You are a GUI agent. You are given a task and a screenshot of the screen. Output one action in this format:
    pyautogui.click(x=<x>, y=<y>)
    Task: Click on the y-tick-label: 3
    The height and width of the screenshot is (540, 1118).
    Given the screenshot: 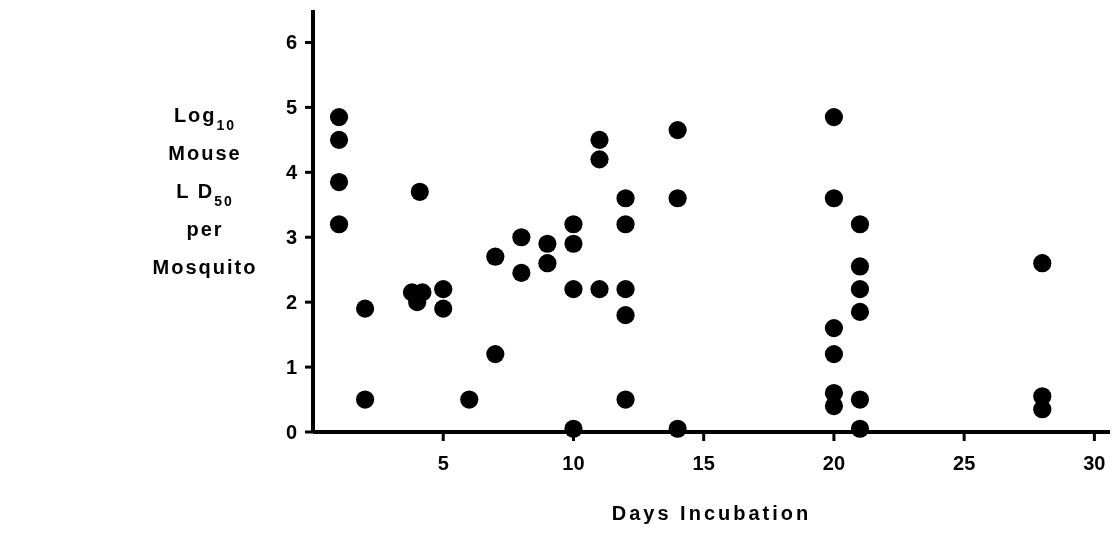 What is the action you would take?
    pyautogui.click(x=291, y=237)
    